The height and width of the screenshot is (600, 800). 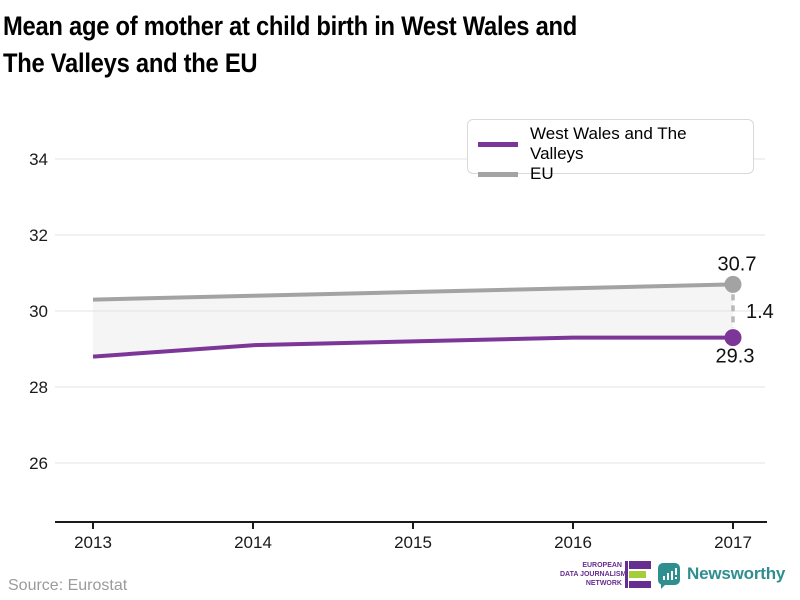 What do you see at coordinates (735, 357) in the screenshot?
I see `west-wales-end-value-label: 29.3` at bounding box center [735, 357].